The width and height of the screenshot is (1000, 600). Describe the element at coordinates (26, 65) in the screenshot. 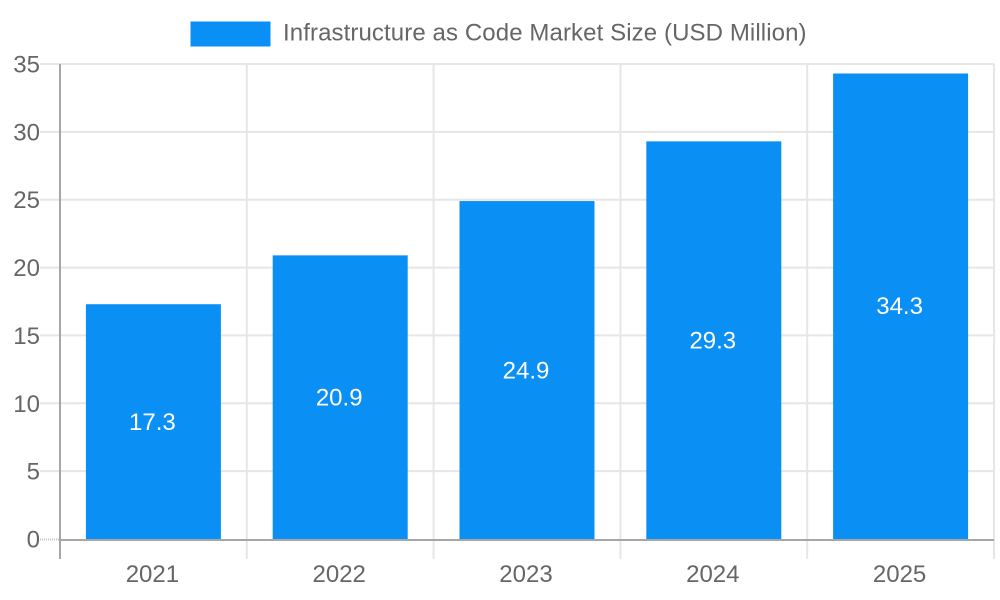

I see `svg-text: 35` at that location.